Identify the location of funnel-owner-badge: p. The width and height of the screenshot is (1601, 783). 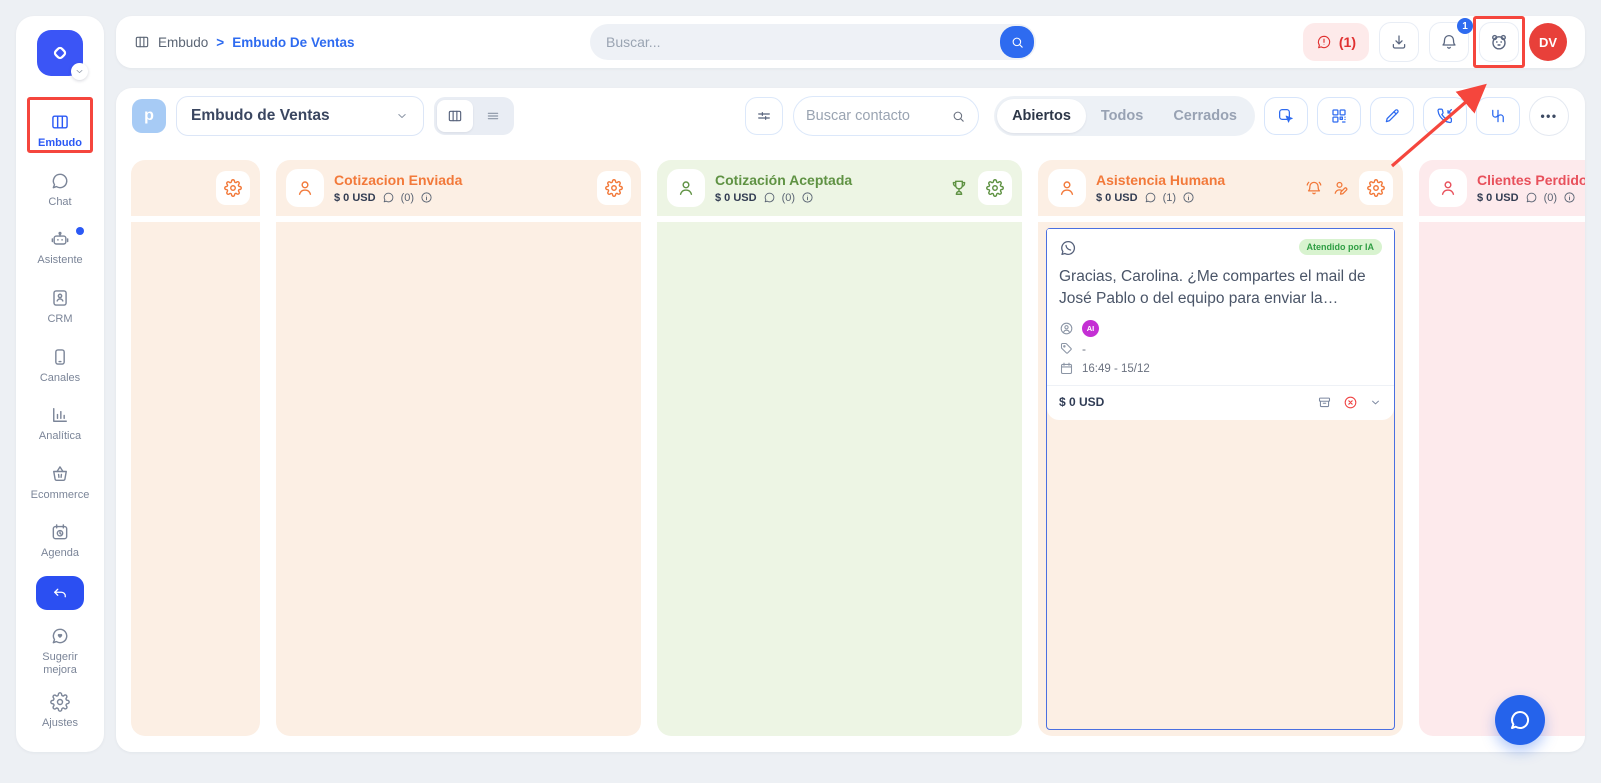
(149, 116).